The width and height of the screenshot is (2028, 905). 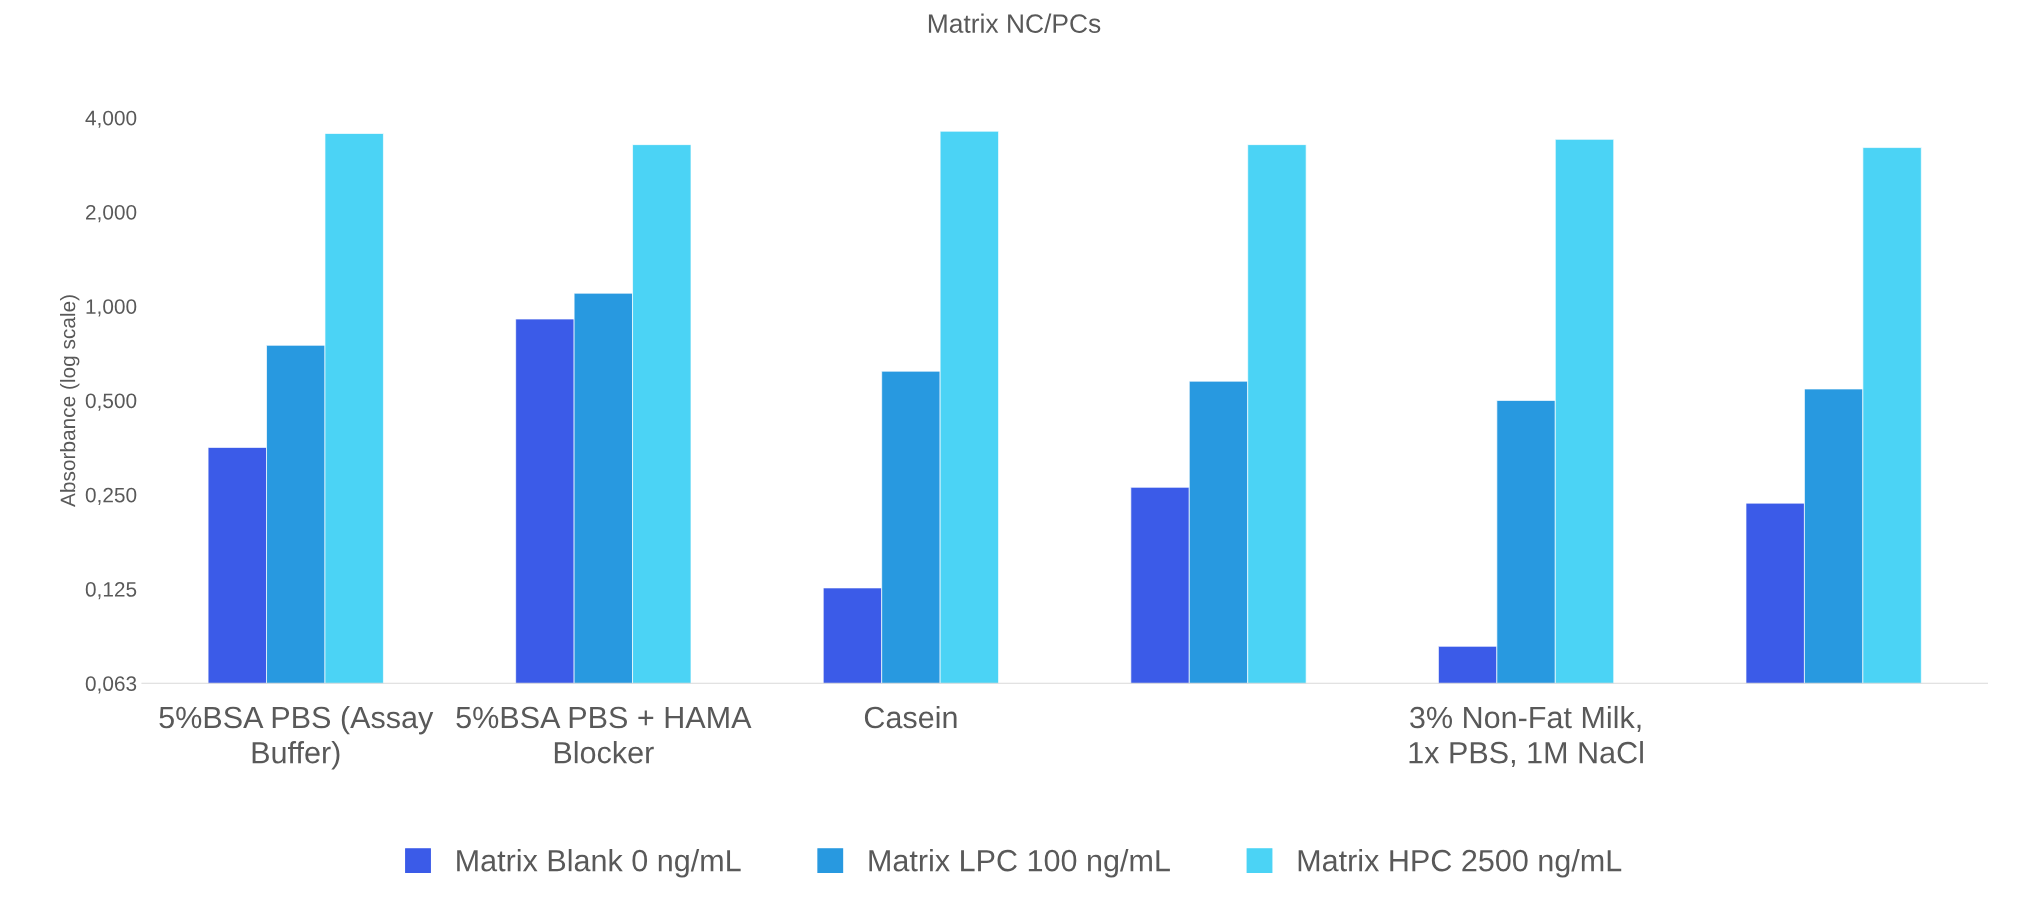 What do you see at coordinates (111, 591) in the screenshot?
I see `y-tick-label: 0,125` at bounding box center [111, 591].